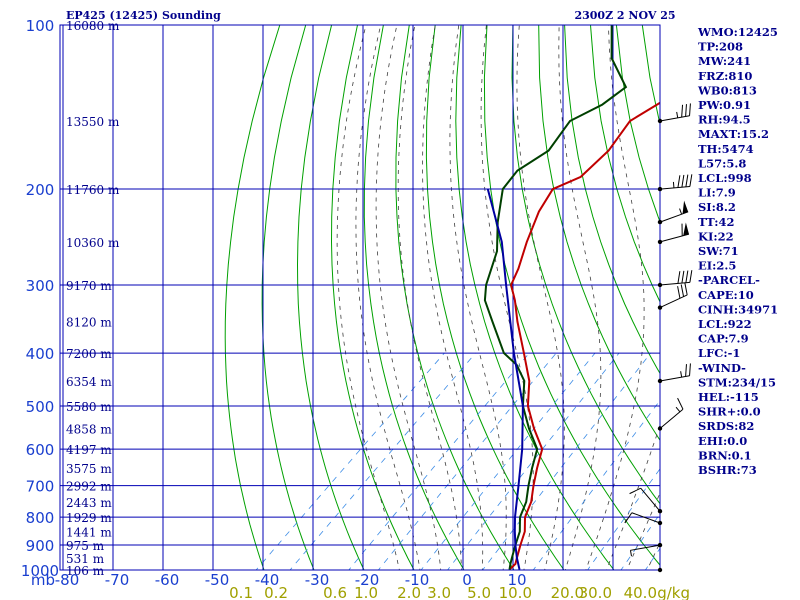  What do you see at coordinates (40, 190) in the screenshot?
I see `pressure-tick-label: 200` at bounding box center [40, 190].